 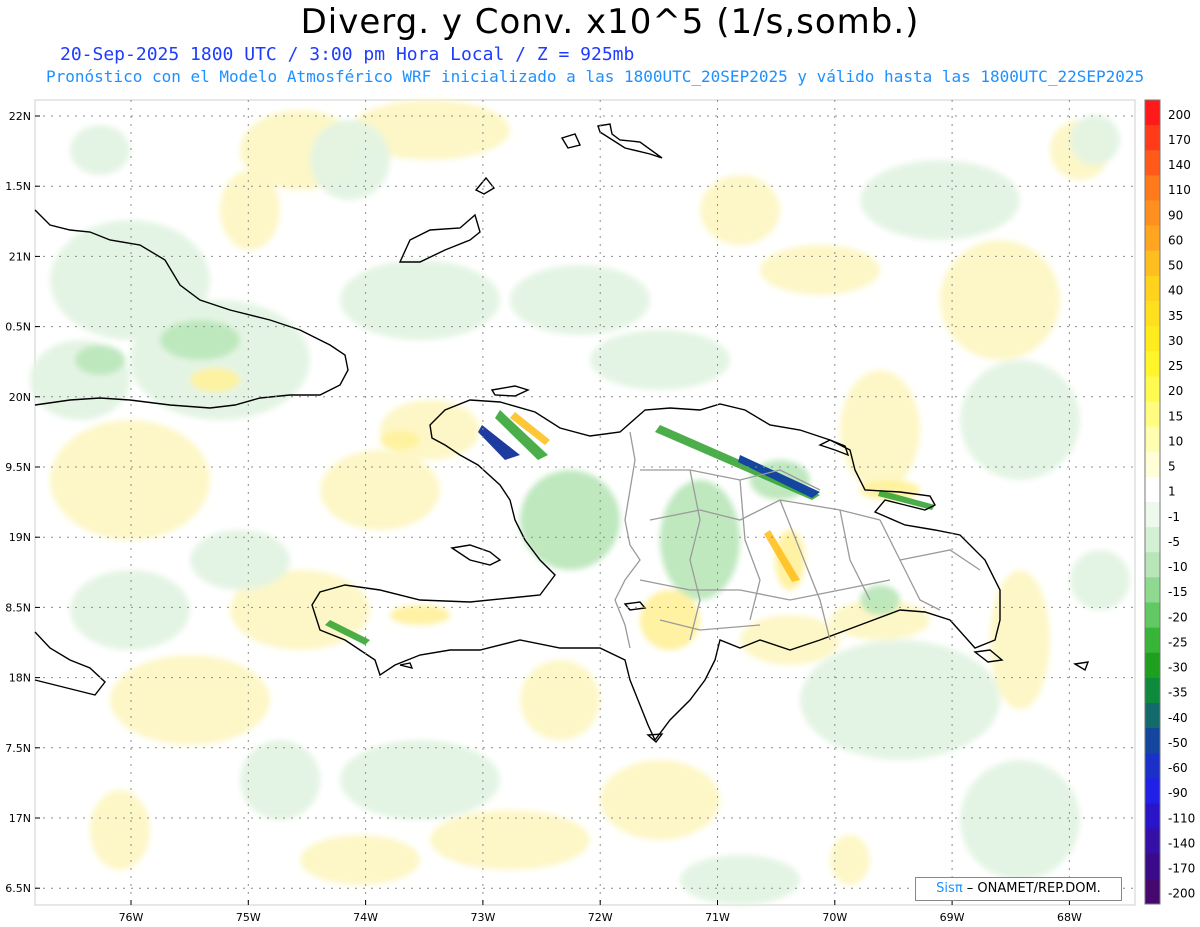 What do you see at coordinates (131, 917) in the screenshot?
I see `lon-label: 76W` at bounding box center [131, 917].